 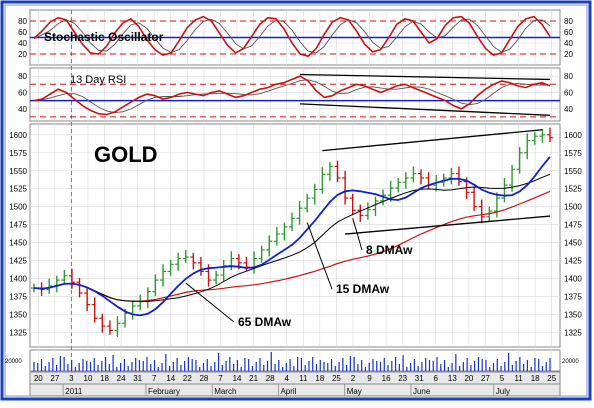 I want to click on month-label: February, so click(x=164, y=391).